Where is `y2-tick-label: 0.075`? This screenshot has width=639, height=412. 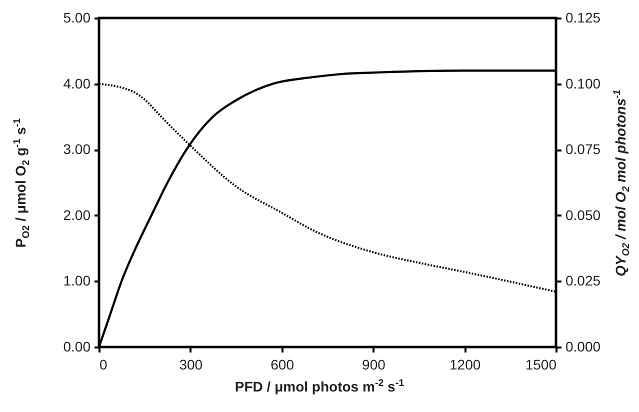 y2-tick-label: 0.075 is located at coordinates (583, 149).